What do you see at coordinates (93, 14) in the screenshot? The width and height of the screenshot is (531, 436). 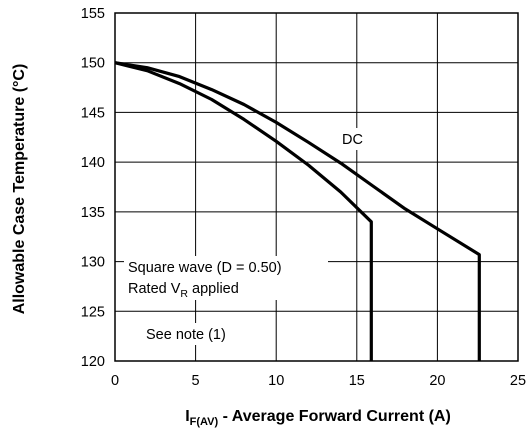 I see `y-tick-label-155: 155` at bounding box center [93, 14].